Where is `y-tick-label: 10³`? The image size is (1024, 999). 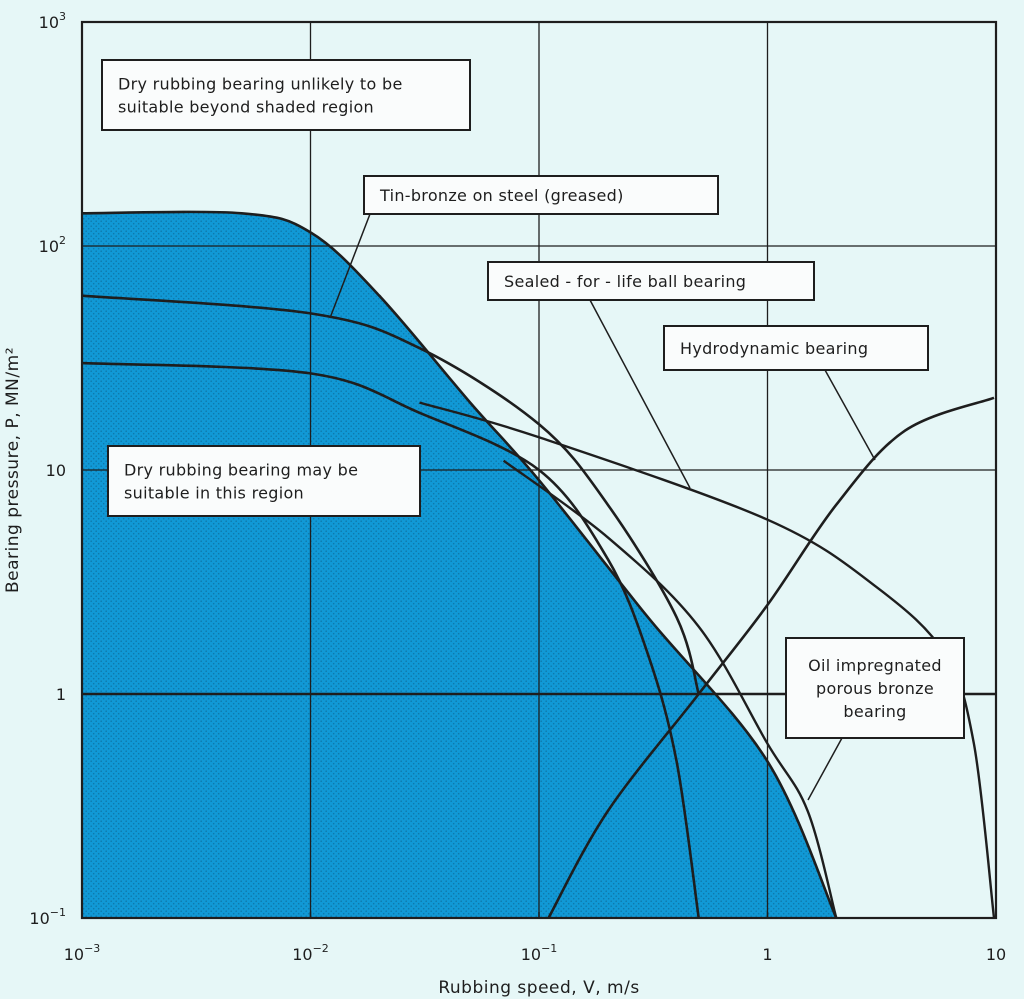 y-tick-label: 10³ is located at coordinates (52, 21).